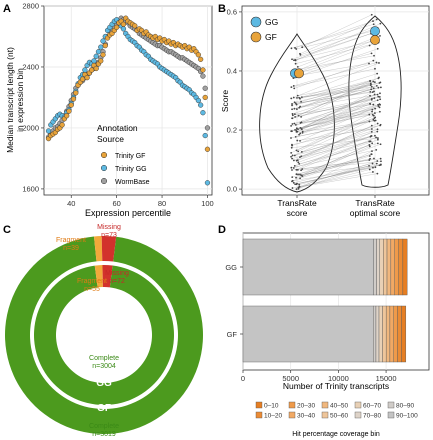 The height and width of the screenshot is (440, 433). What do you see at coordinates (372, 416) in the screenshot?
I see `panel-d-legend-label: 70–80` at bounding box center [372, 416].